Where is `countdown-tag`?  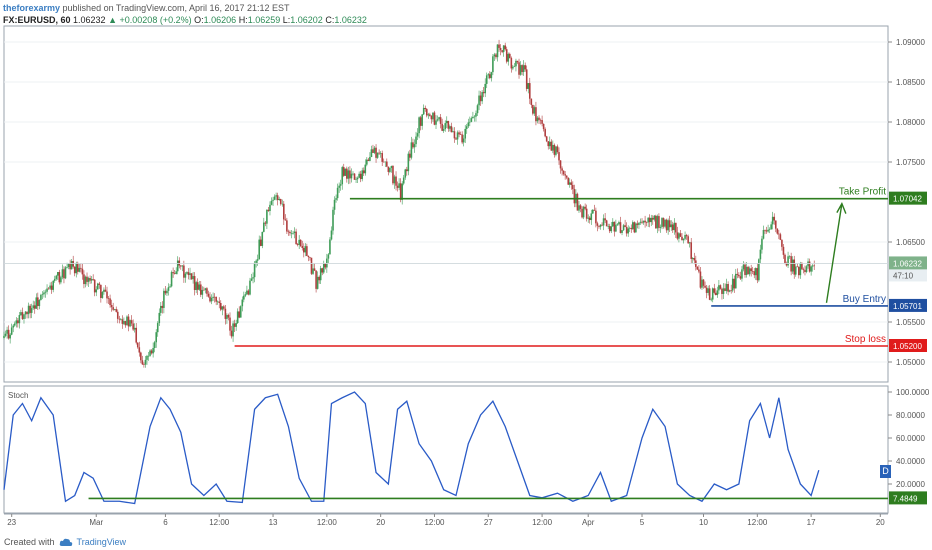
countdown-tag is located at coordinates (908, 275).